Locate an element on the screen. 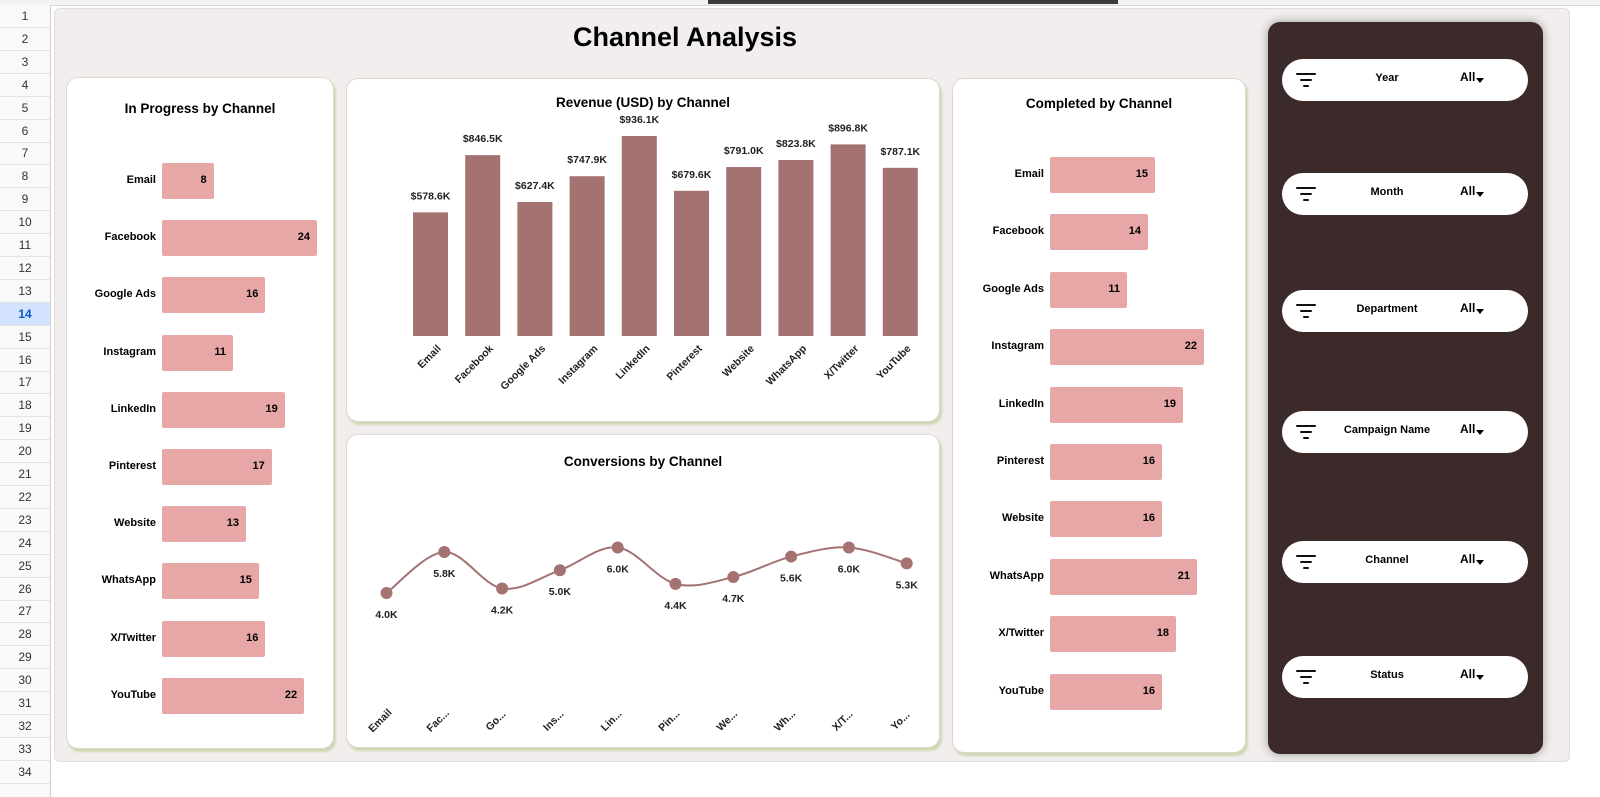 The width and height of the screenshot is (1600, 797). row-number: 29 is located at coordinates (25, 658).